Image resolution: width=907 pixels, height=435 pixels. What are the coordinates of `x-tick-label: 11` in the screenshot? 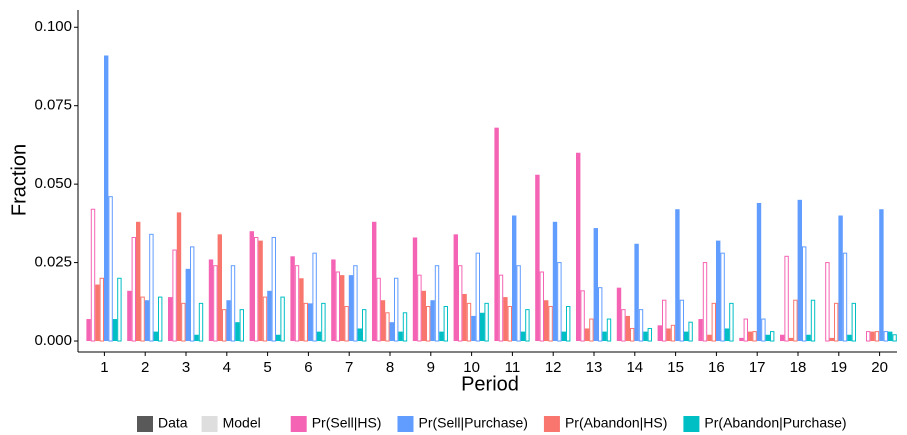 It's located at (513, 367).